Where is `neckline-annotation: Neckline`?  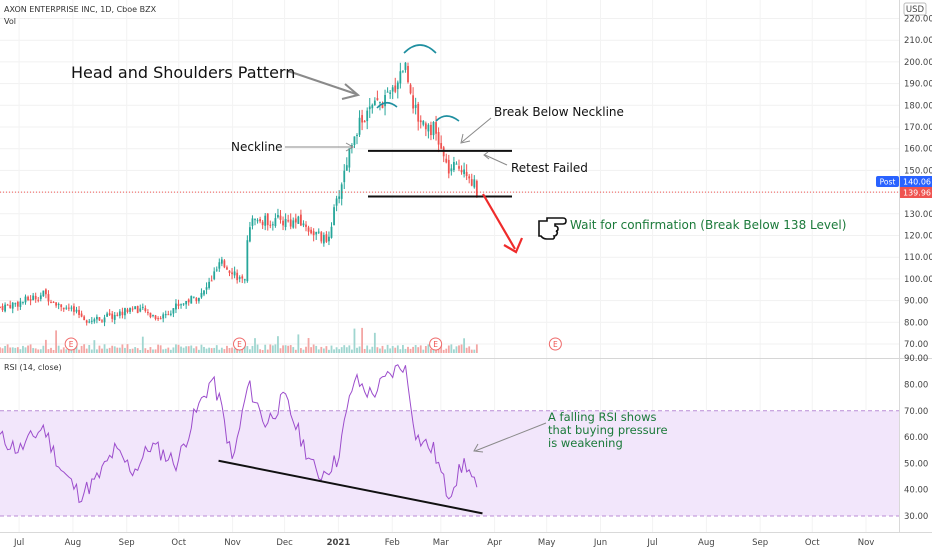 neckline-annotation: Neckline is located at coordinates (257, 147).